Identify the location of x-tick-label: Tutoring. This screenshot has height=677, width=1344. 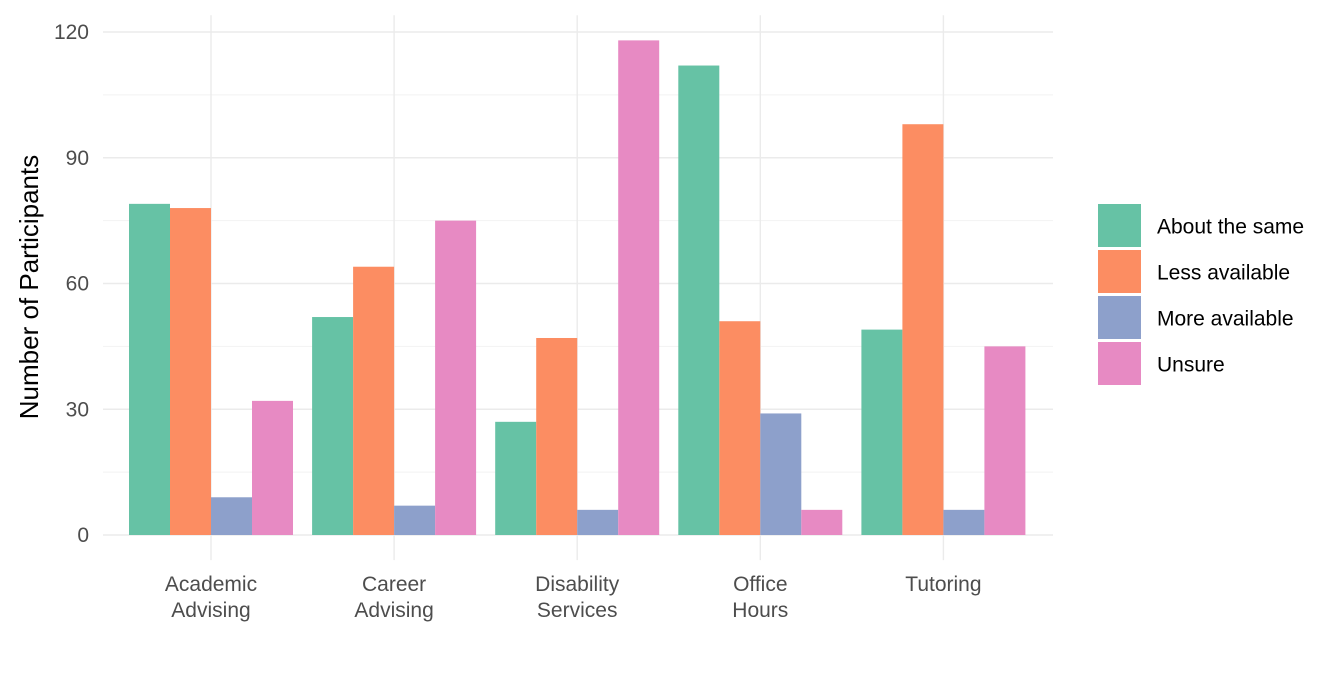
(943, 584).